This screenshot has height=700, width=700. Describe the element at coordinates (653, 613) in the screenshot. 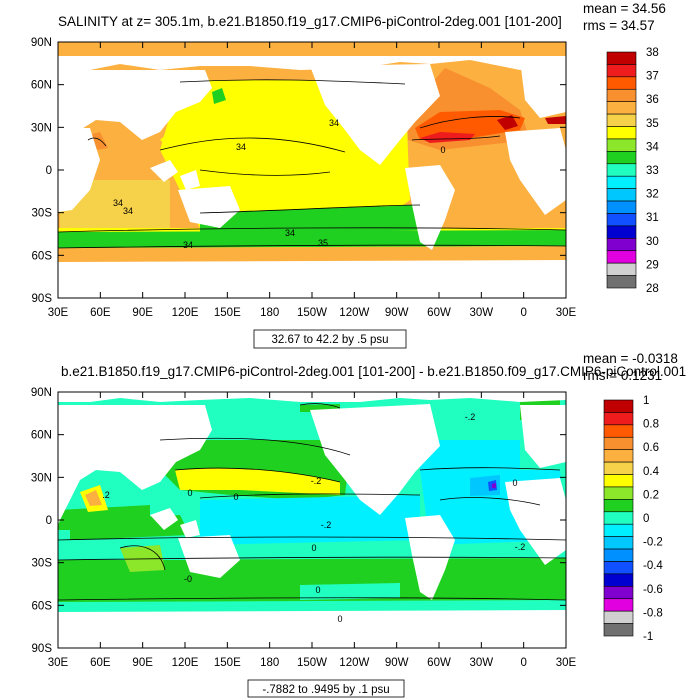

I see `colorbar-label: -0.8` at that location.